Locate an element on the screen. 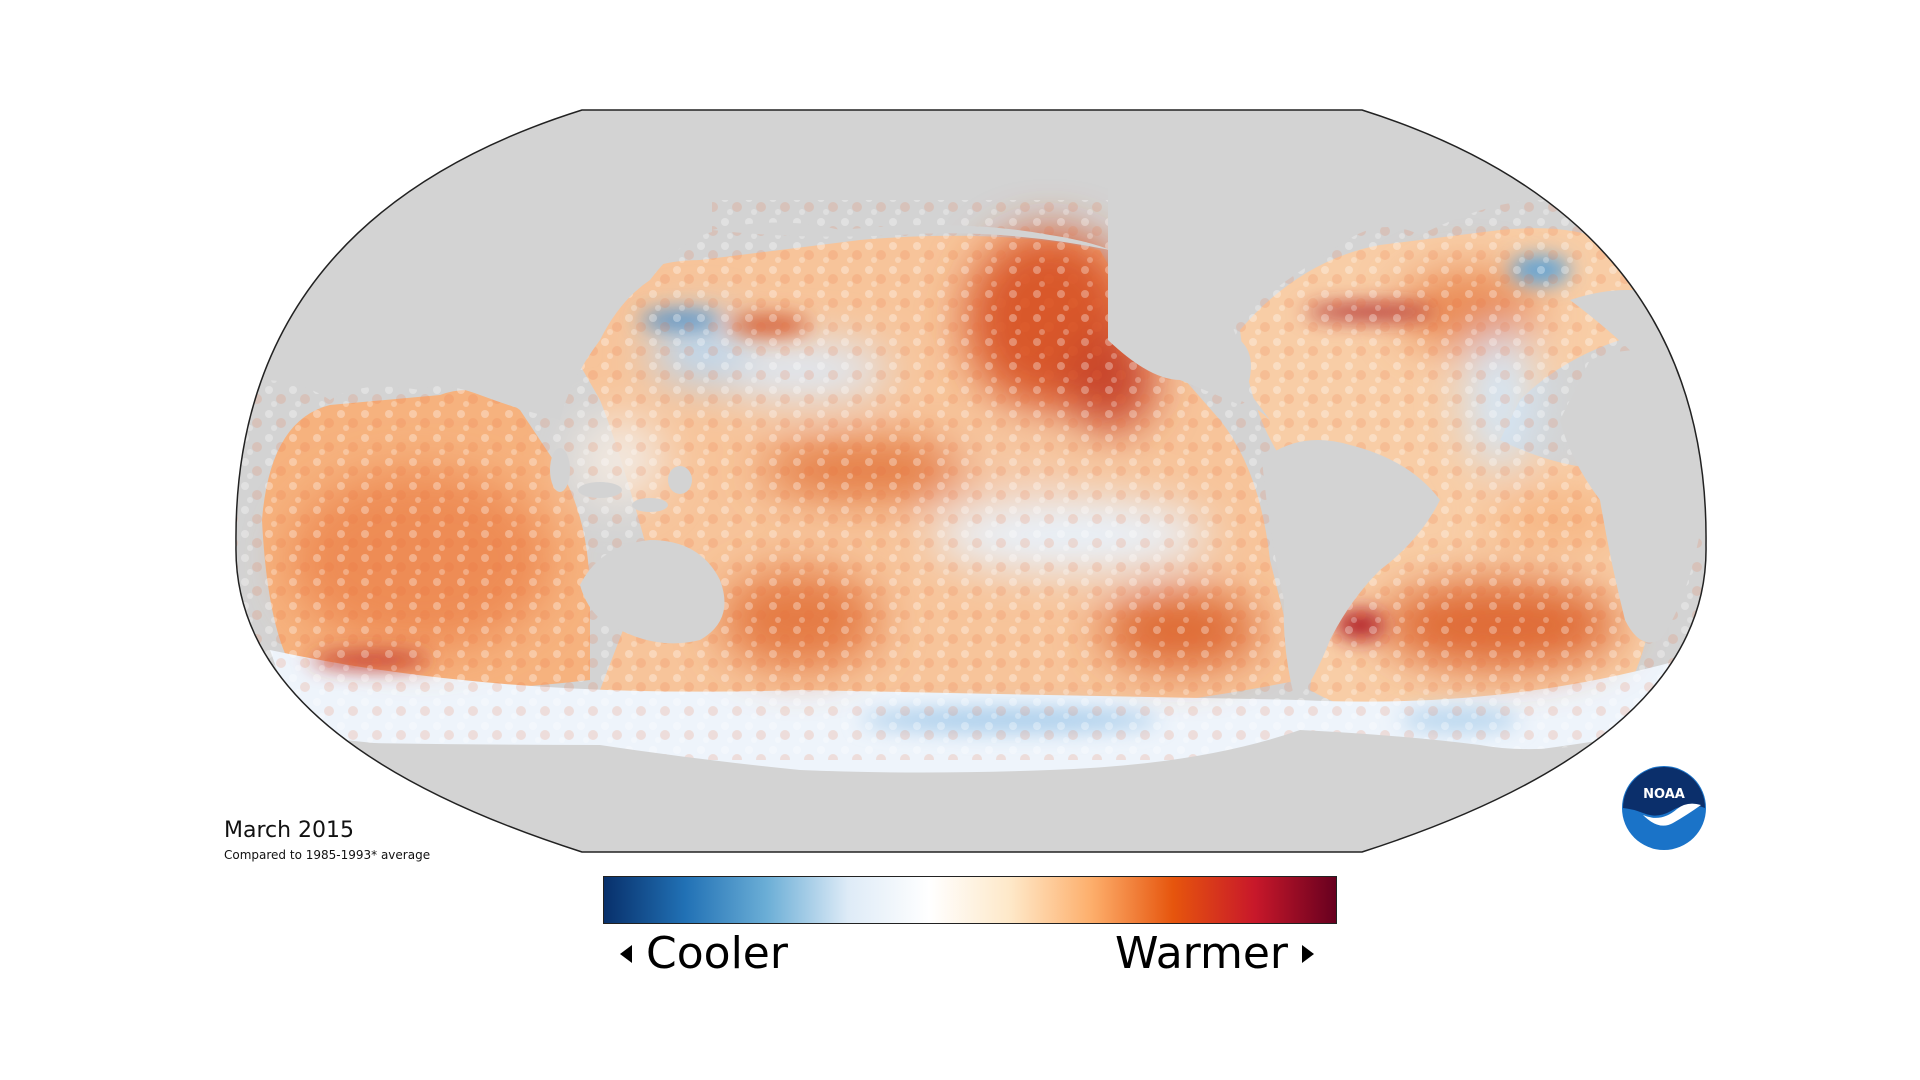  logo-text: NOAA is located at coordinates (1664, 794).